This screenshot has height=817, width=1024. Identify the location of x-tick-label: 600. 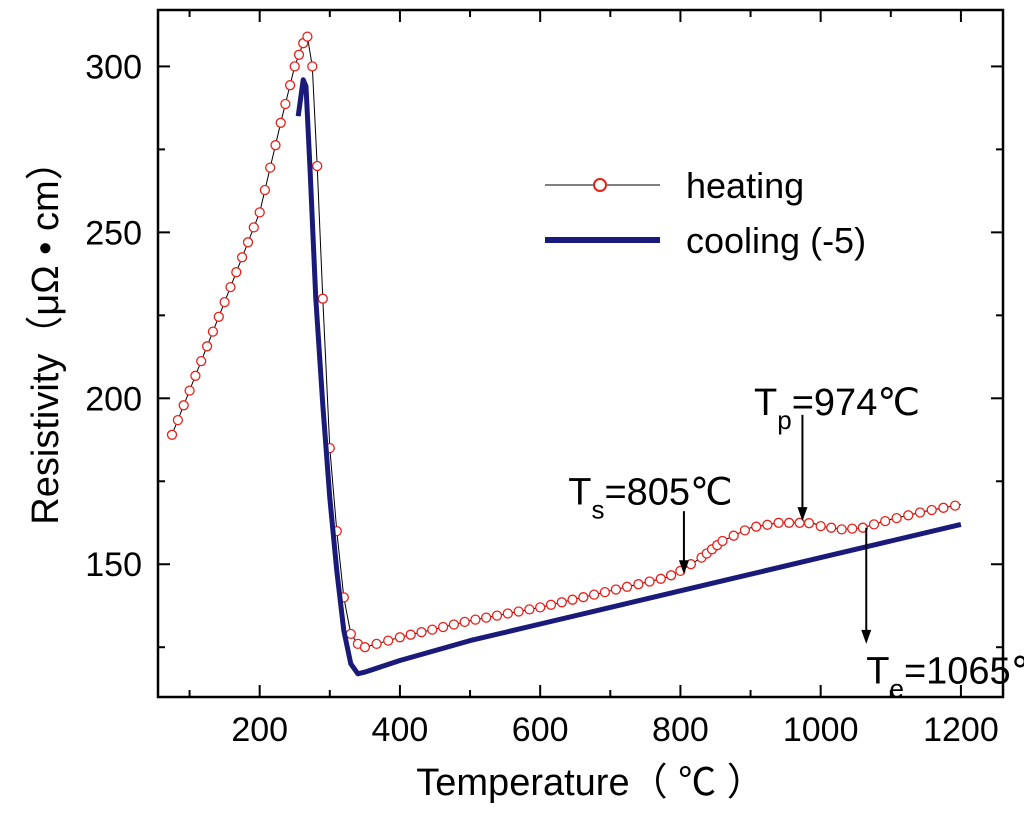
(540, 730).